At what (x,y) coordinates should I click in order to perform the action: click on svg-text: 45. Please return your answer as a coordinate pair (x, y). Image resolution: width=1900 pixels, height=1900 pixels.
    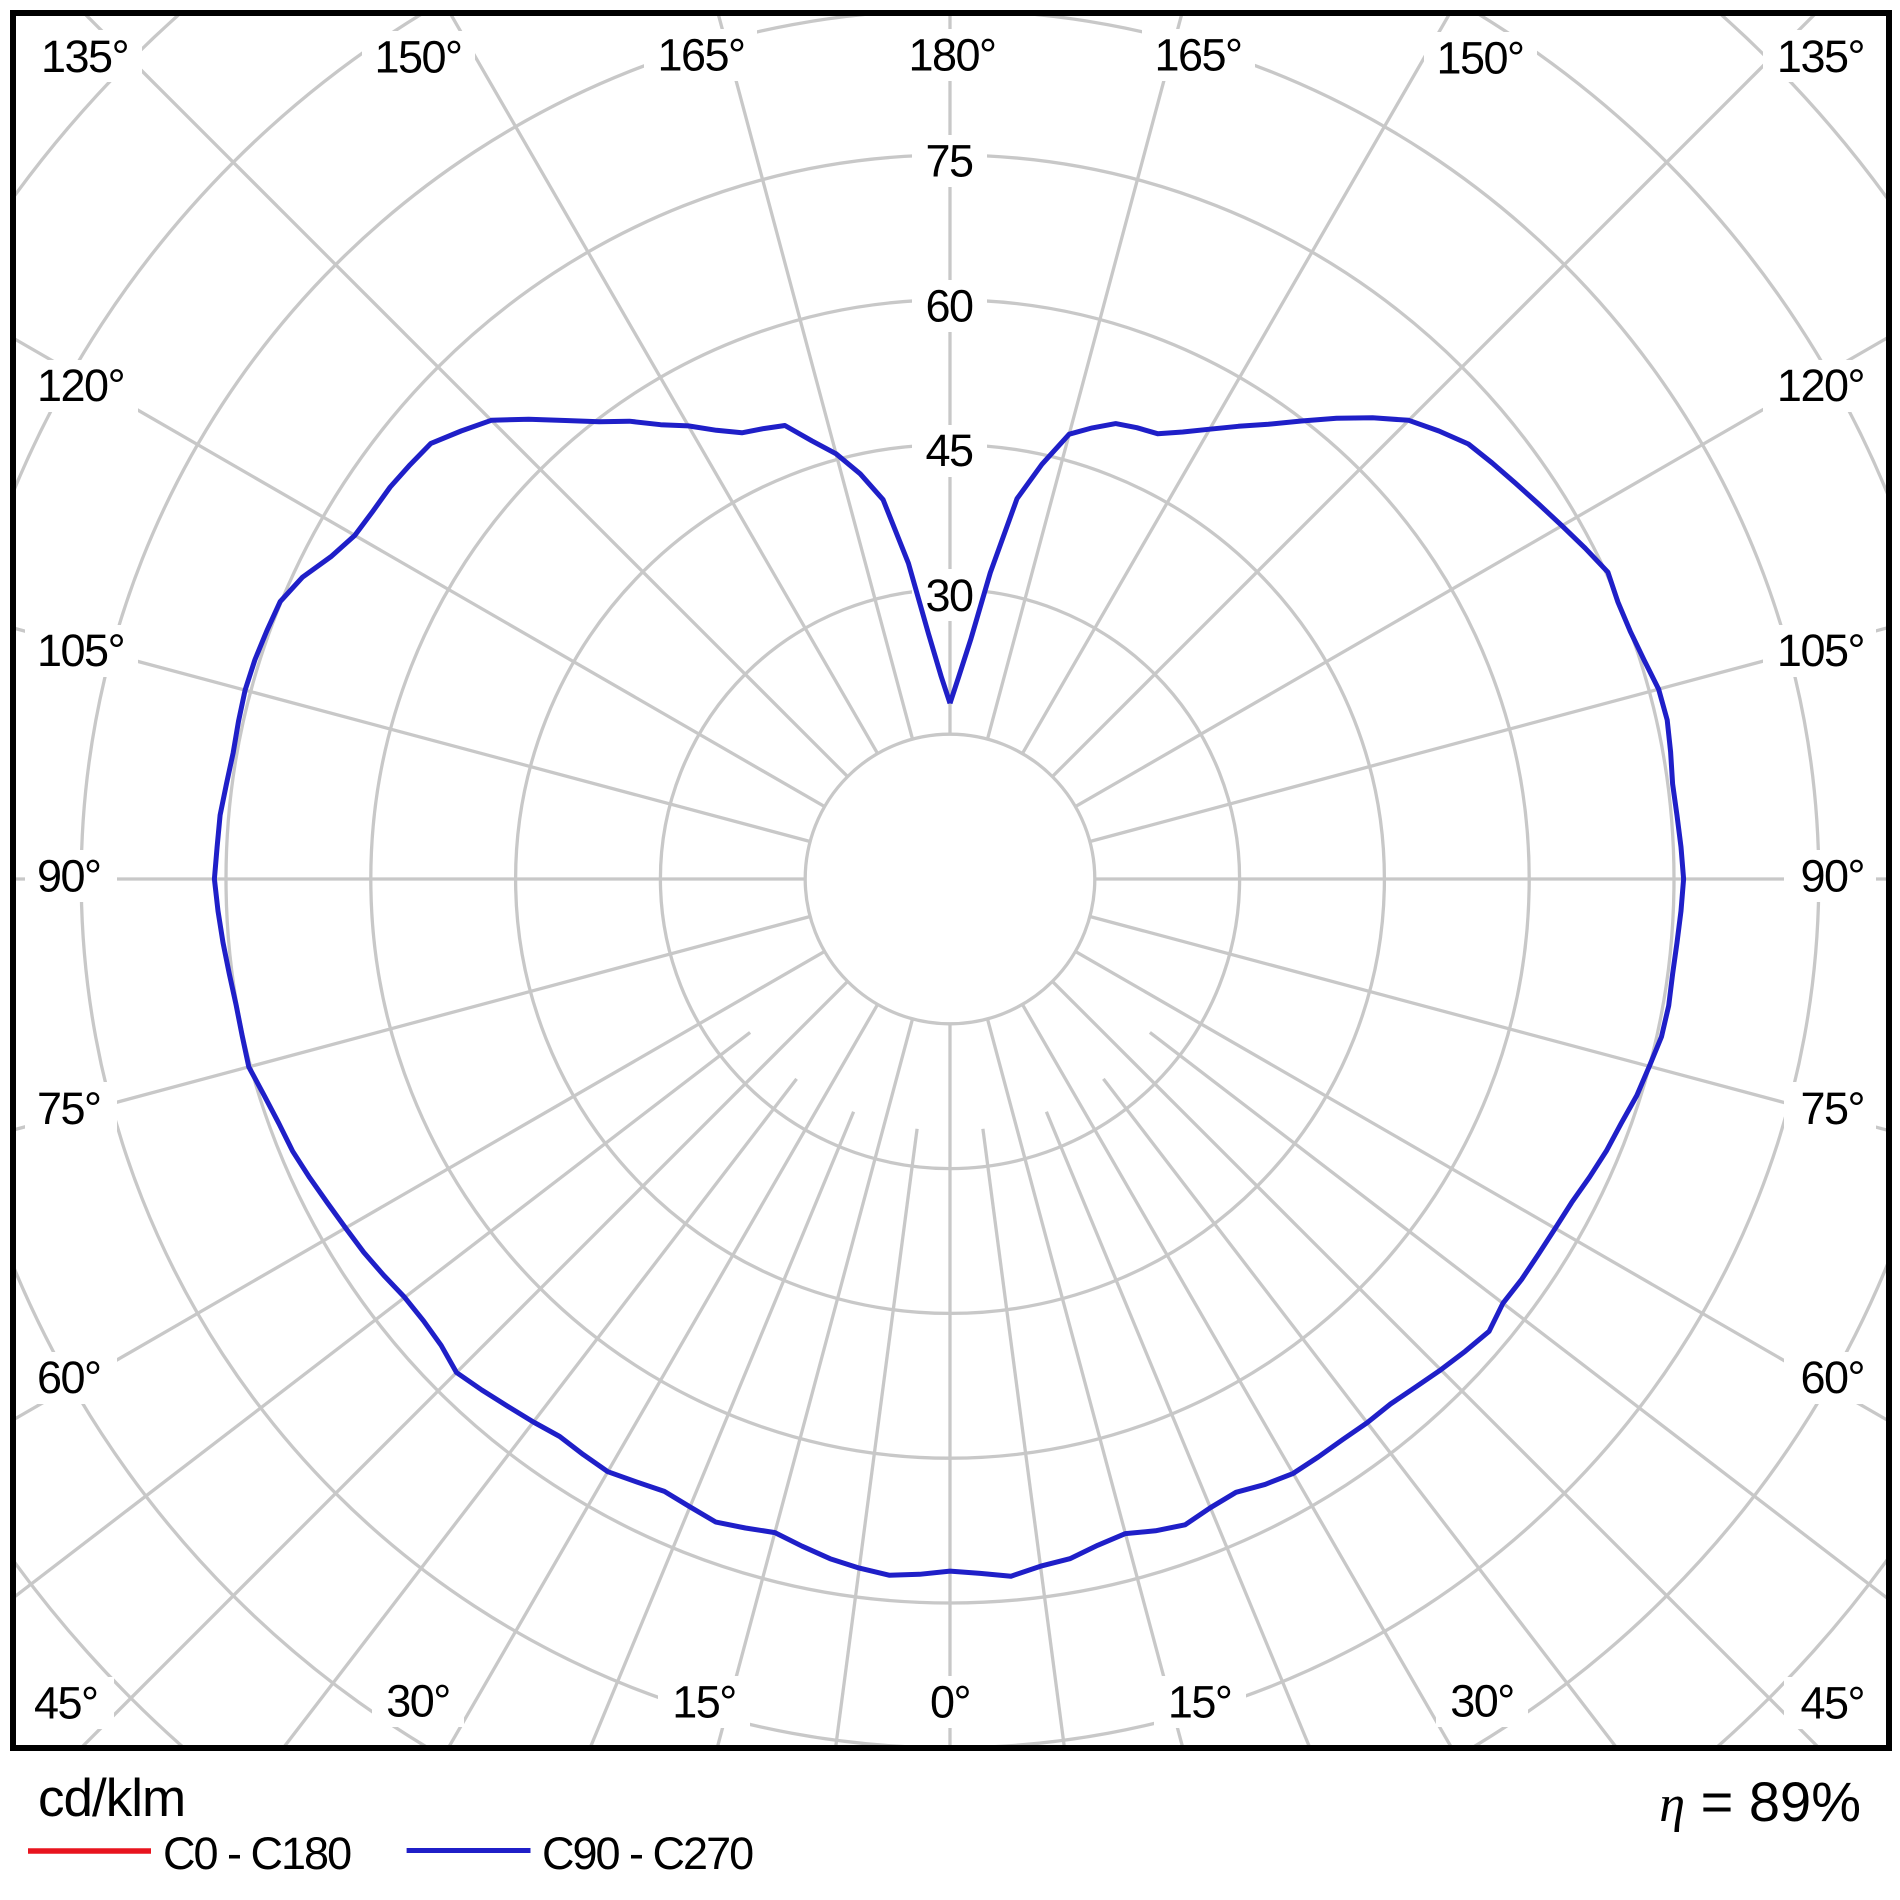
    Looking at the image, I should click on (949, 450).